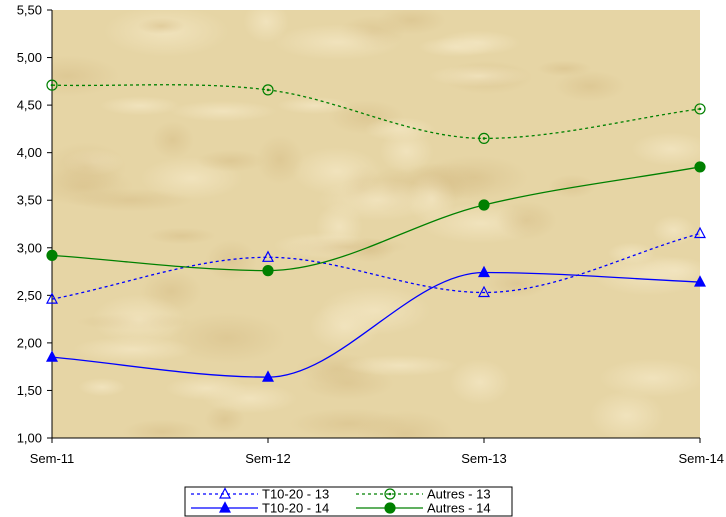 The width and height of the screenshot is (726, 517). I want to click on y-tick-label: 5,50, so click(29, 10).